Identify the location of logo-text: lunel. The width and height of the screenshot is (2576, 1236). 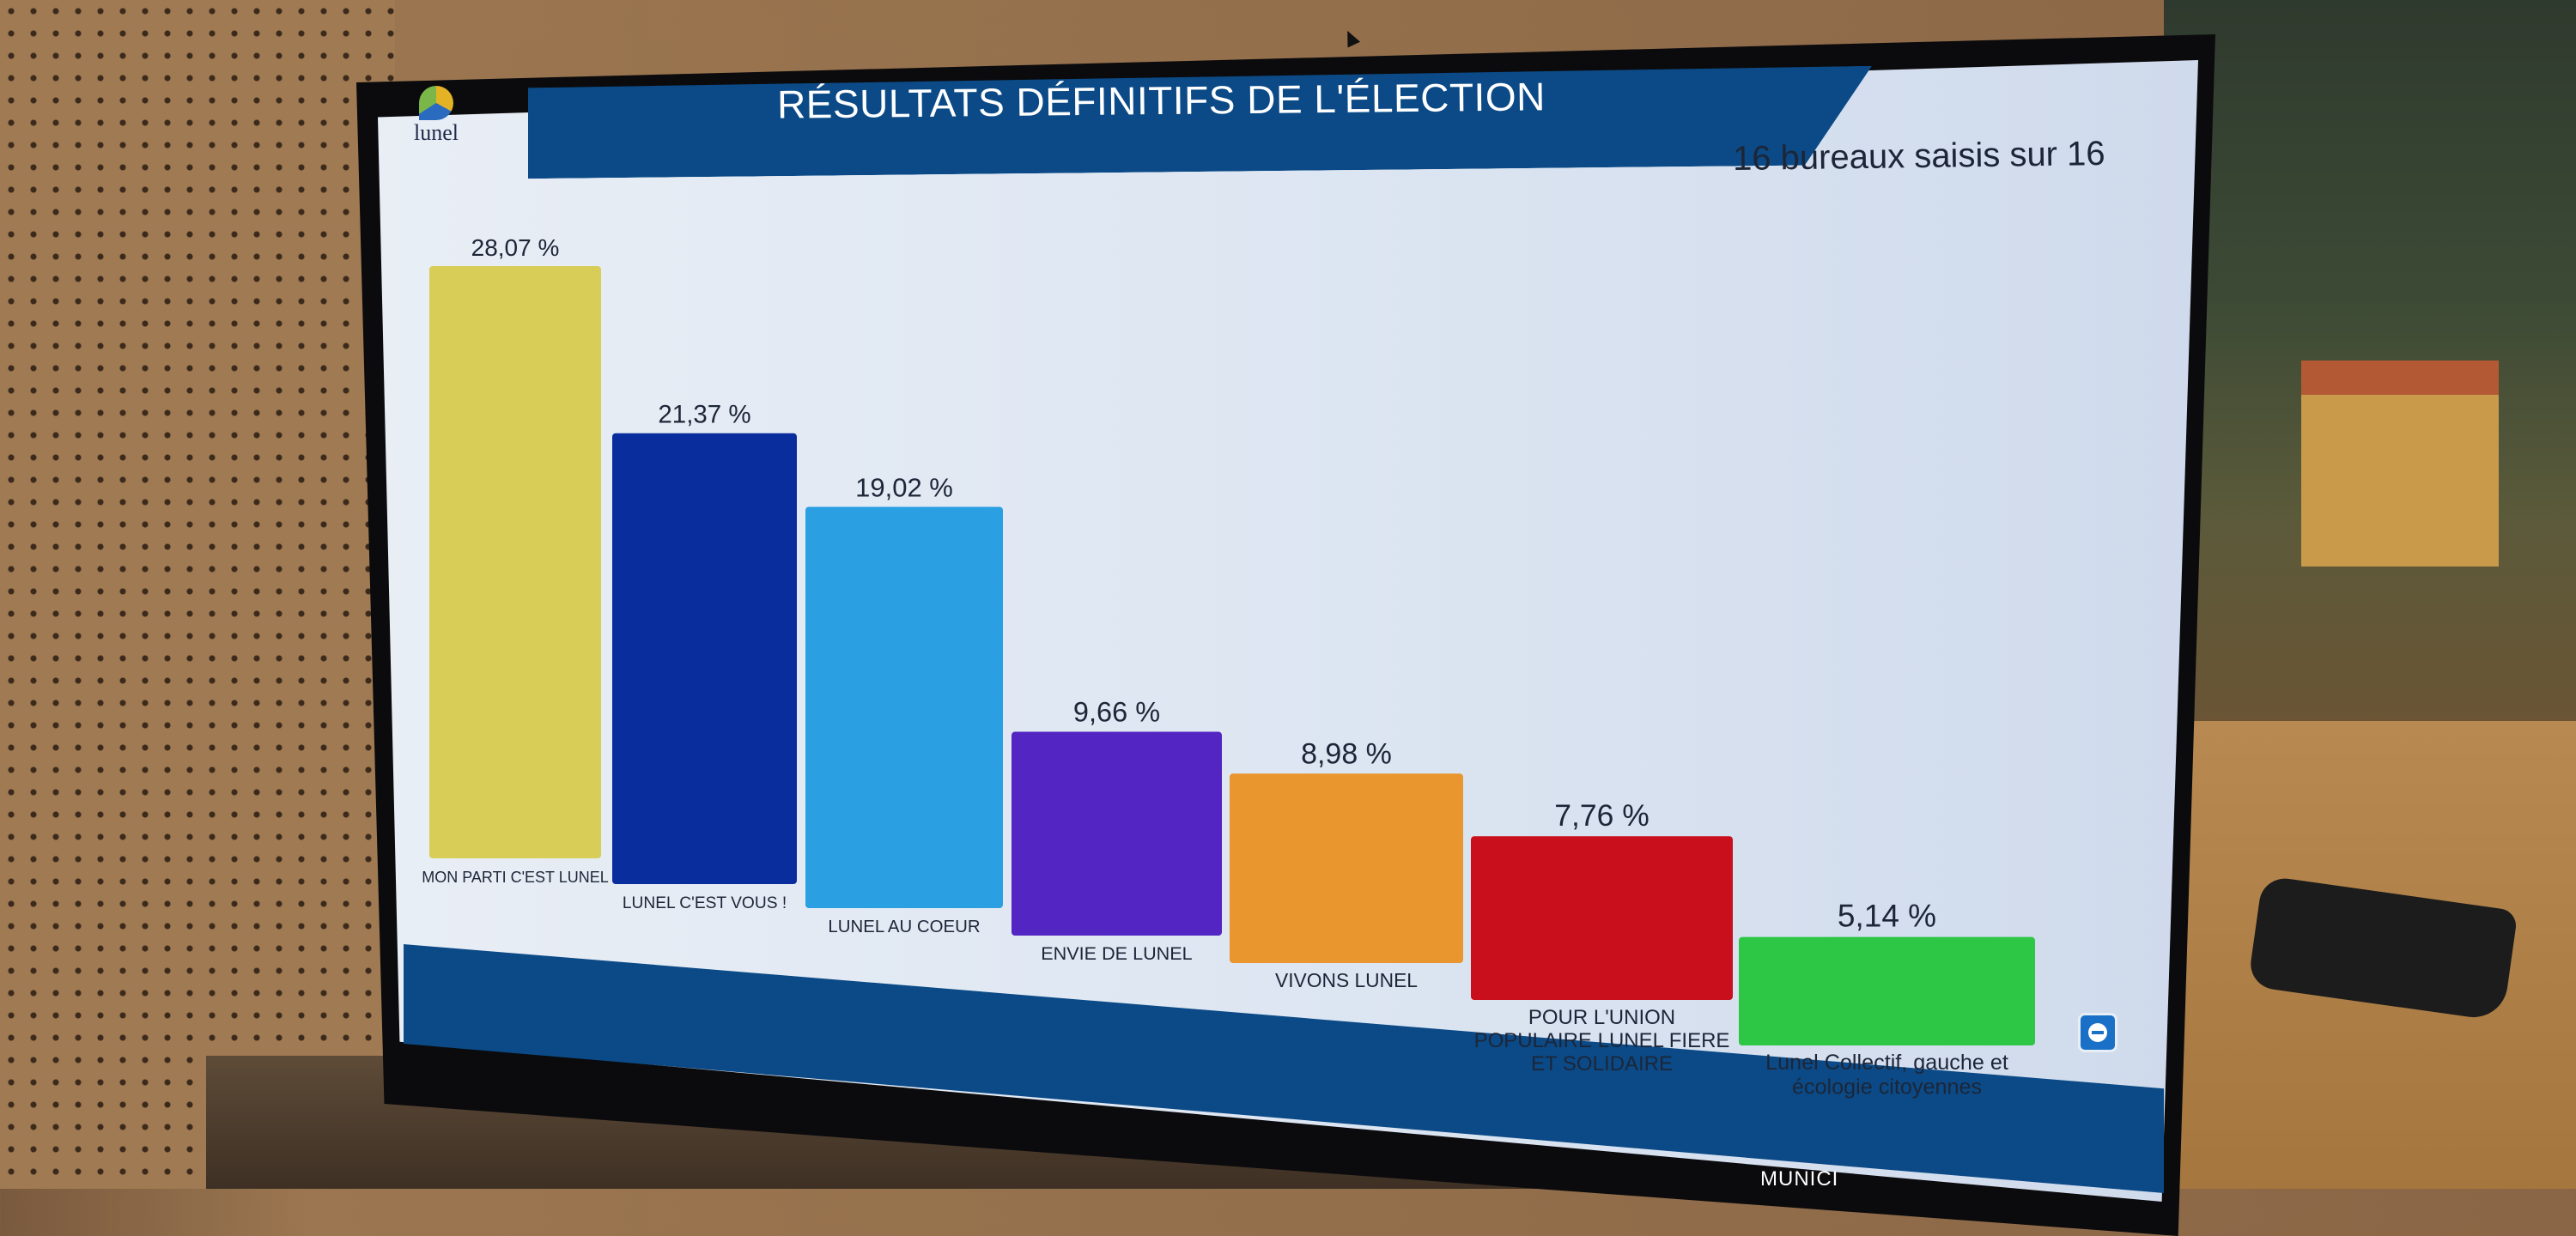
(436, 132).